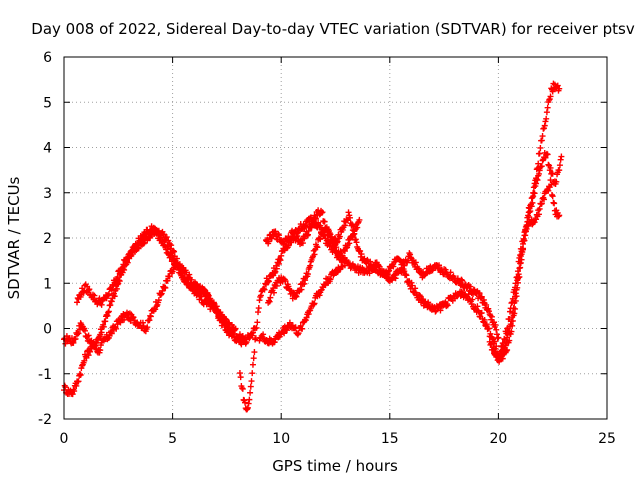 The height and width of the screenshot is (480, 640). Describe the element at coordinates (382, 274) in the screenshot. I see `series-arc-e` at that location.